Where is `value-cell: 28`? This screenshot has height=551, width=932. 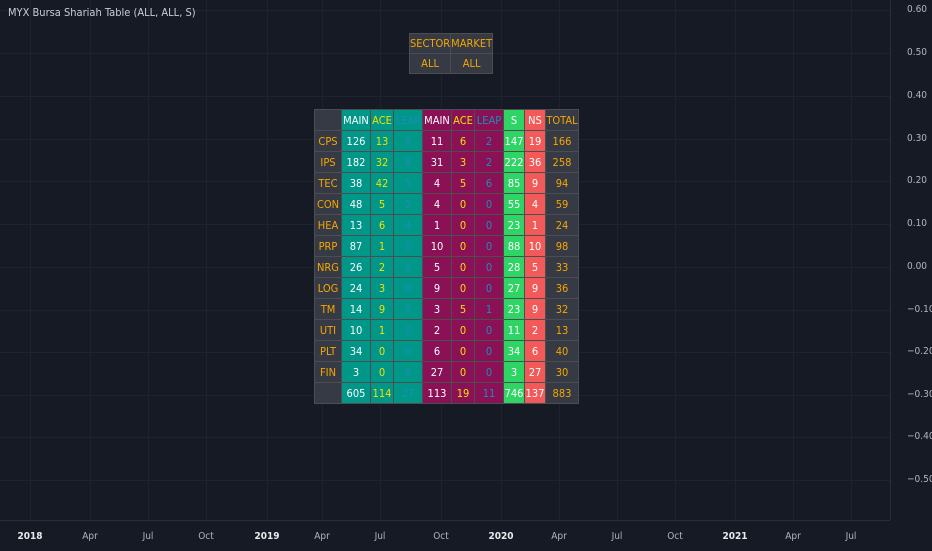 value-cell: 28 is located at coordinates (514, 267).